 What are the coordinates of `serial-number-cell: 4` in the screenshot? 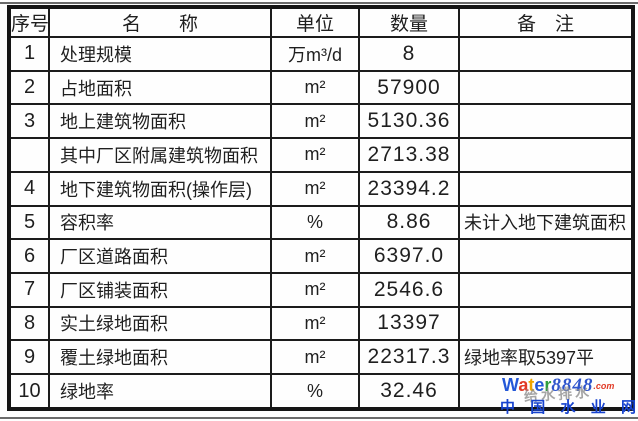 It's located at (29, 188).